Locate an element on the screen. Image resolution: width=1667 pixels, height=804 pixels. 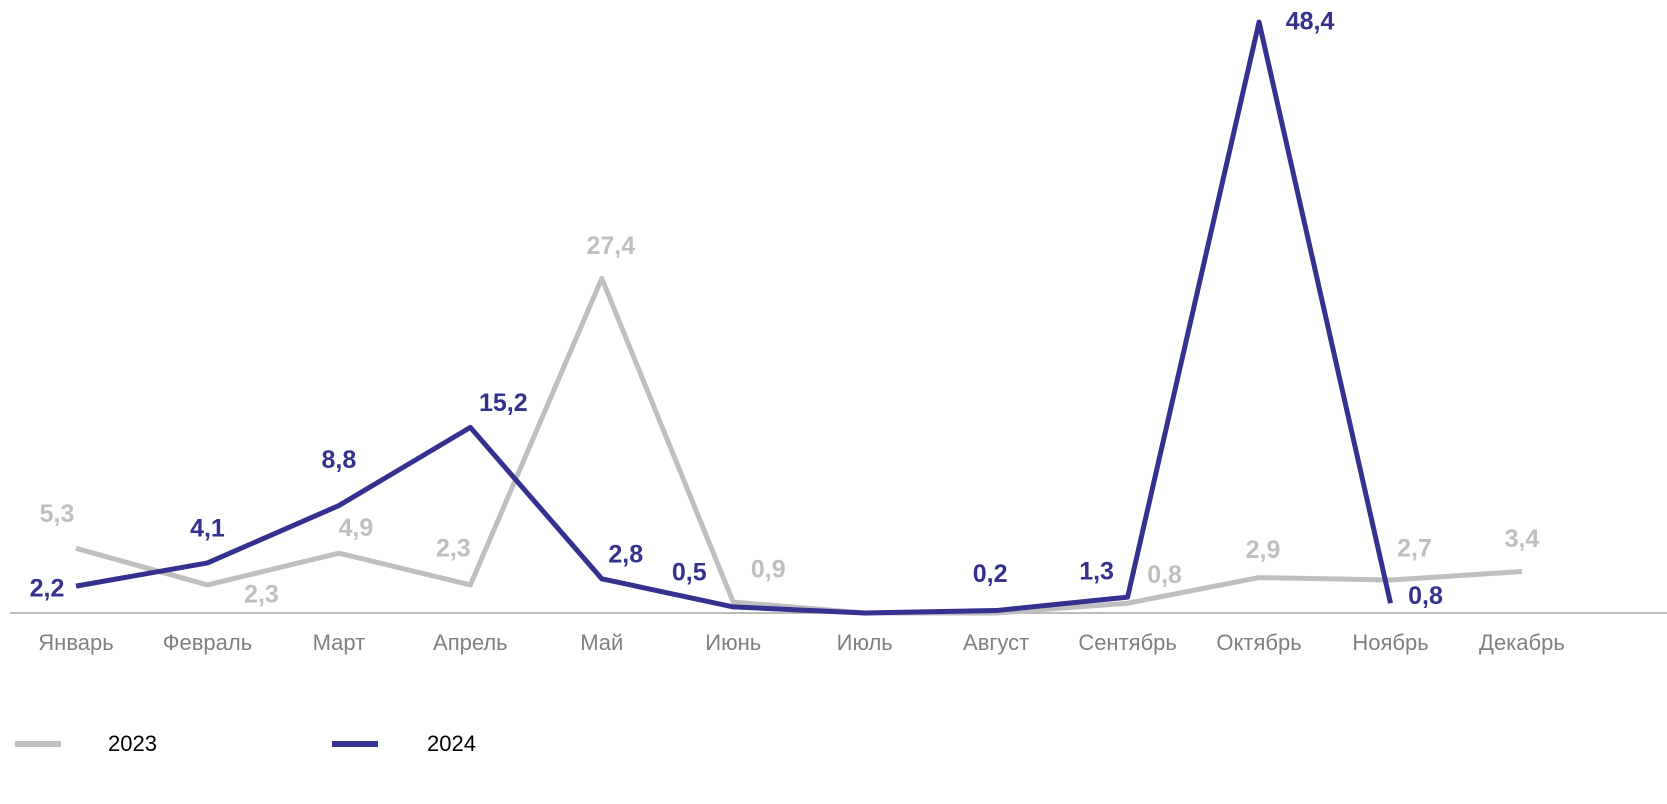
x-tick-label: Апрель is located at coordinates (470, 642).